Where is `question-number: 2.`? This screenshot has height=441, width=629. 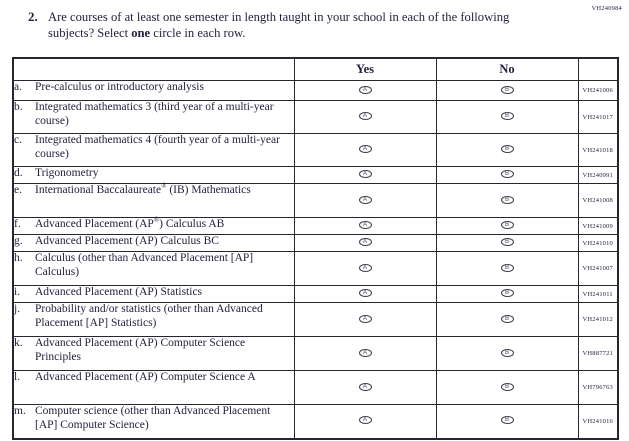 question-number: 2. is located at coordinates (33, 16).